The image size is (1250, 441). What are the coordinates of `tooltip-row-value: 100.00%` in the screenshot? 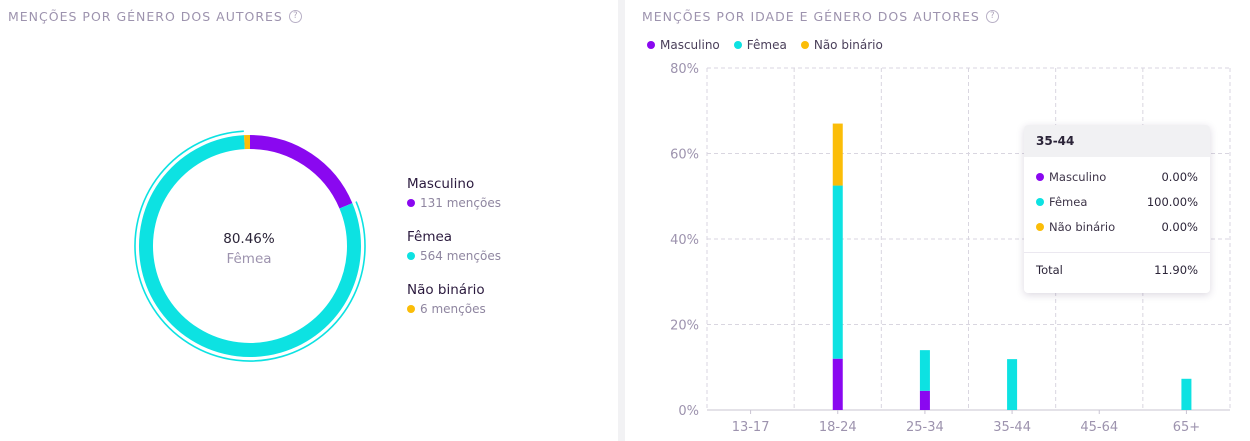 It's located at (1172, 202).